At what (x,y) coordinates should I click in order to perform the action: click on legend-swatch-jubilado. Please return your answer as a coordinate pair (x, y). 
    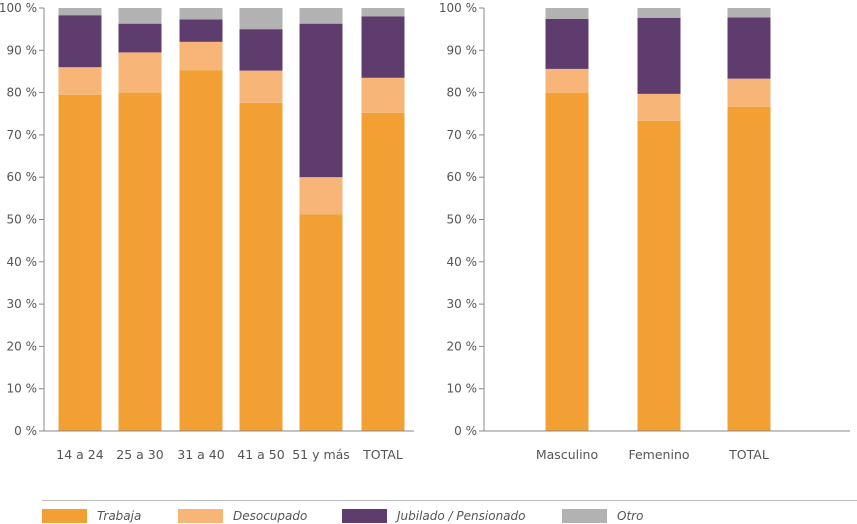
    Looking at the image, I should click on (364, 516).